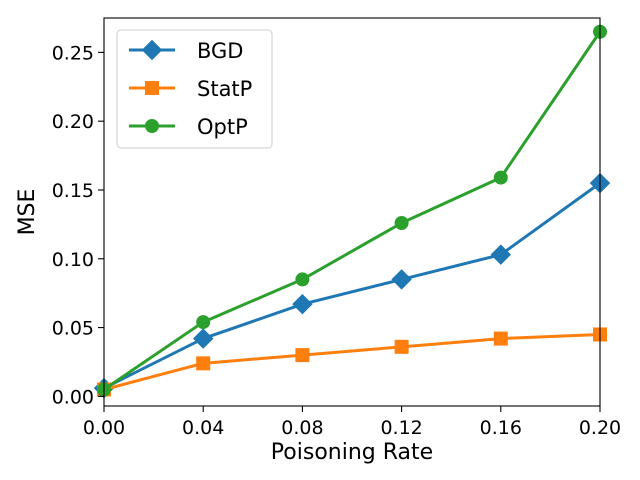 The width and height of the screenshot is (640, 480). I want to click on legend-item-optp: OptP, so click(188, 127).